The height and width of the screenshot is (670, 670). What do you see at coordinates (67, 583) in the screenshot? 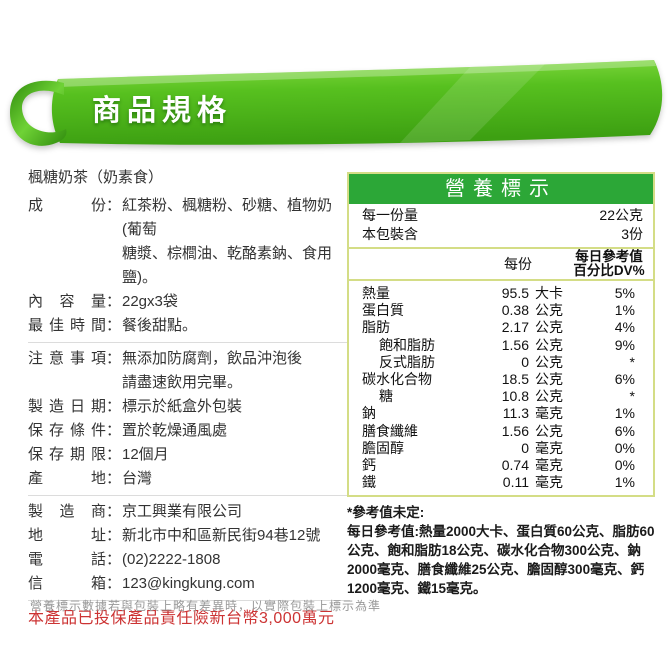
I see `spec-label: 信箱` at bounding box center [67, 583].